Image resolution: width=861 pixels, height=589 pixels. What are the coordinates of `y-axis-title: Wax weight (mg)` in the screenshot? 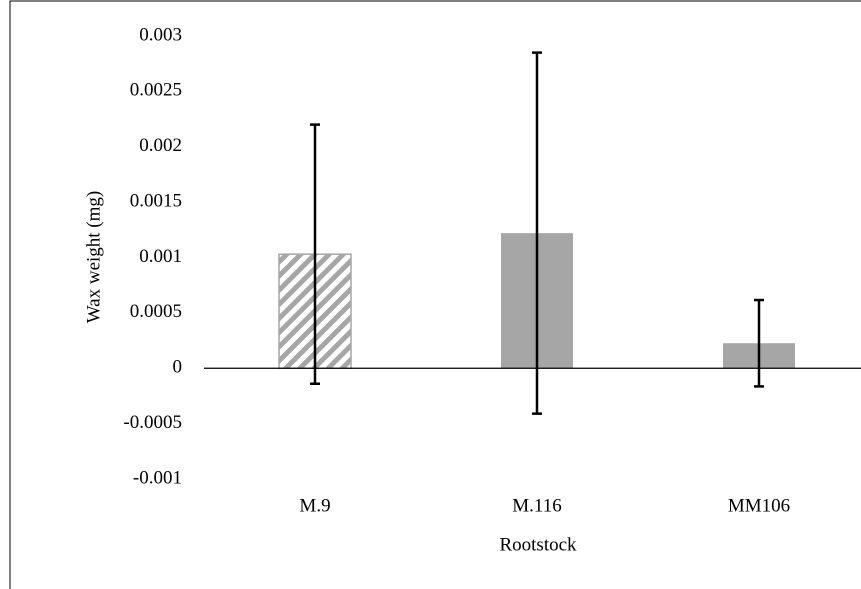 It's located at (93, 257).